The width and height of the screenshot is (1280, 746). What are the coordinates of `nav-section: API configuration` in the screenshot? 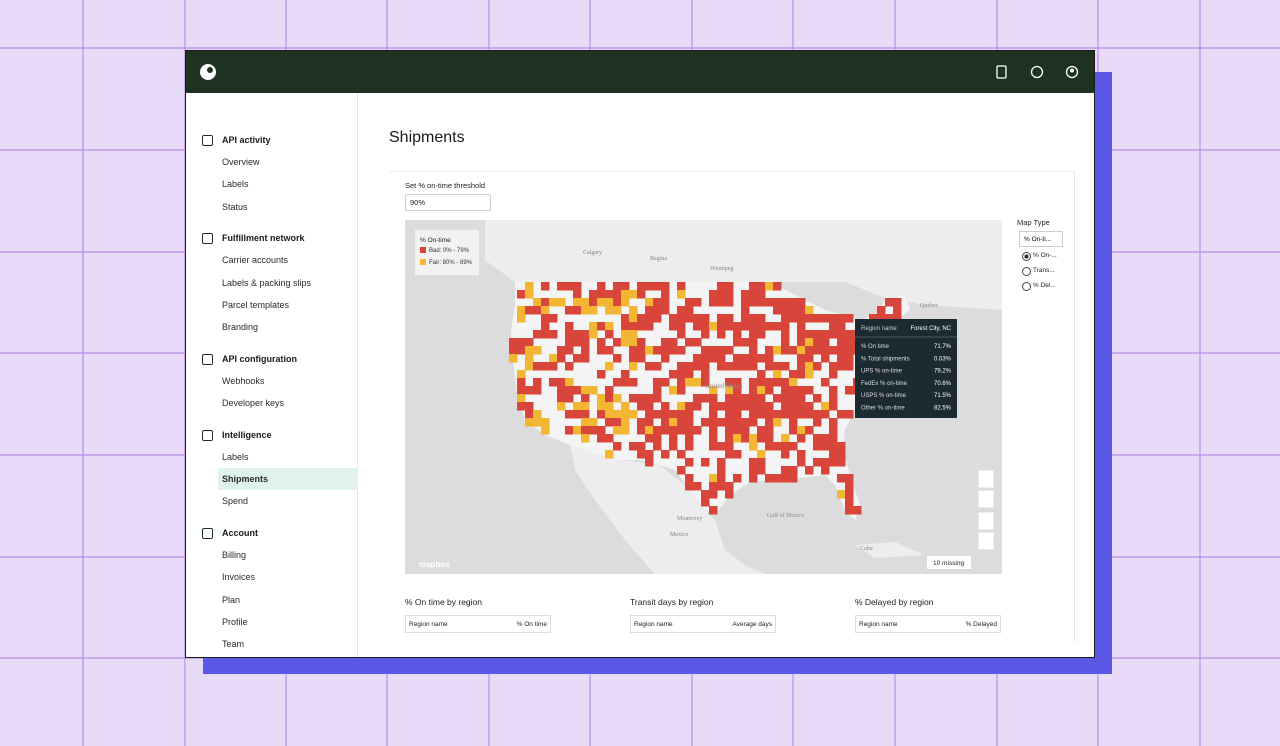 It's located at (259, 358).